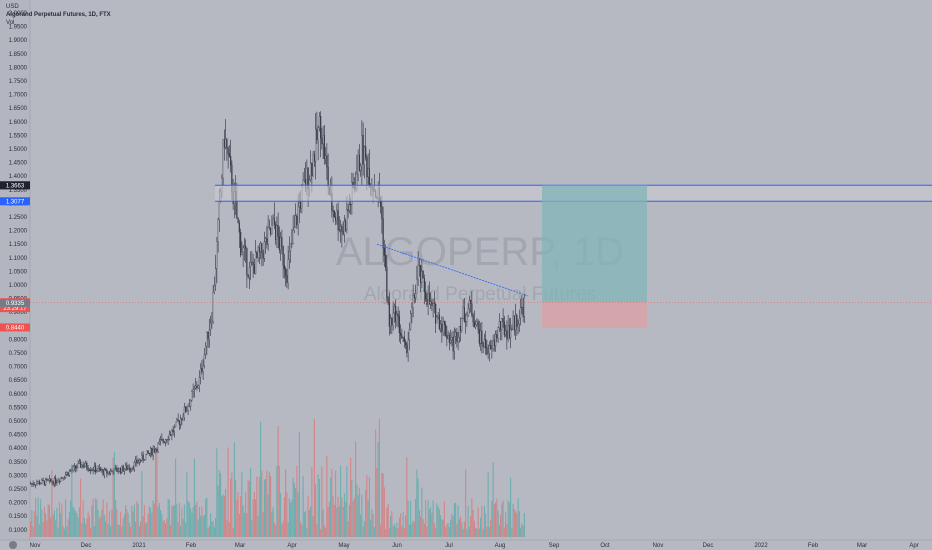 This screenshot has width=932, height=550. I want to click on y-tick-label: 0.7000, so click(18, 368).